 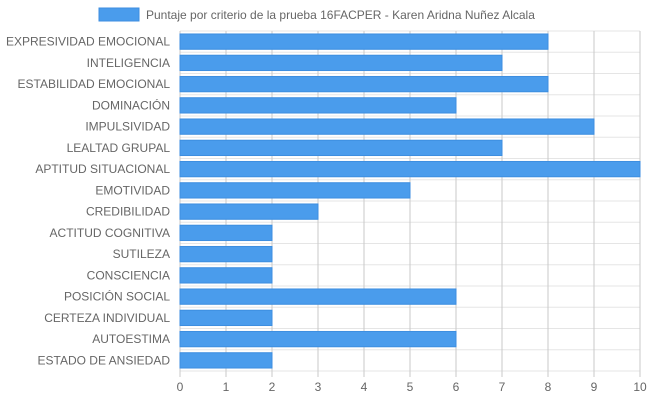 What do you see at coordinates (131, 104) in the screenshot?
I see `category-label: DOMINACIÓN` at bounding box center [131, 104].